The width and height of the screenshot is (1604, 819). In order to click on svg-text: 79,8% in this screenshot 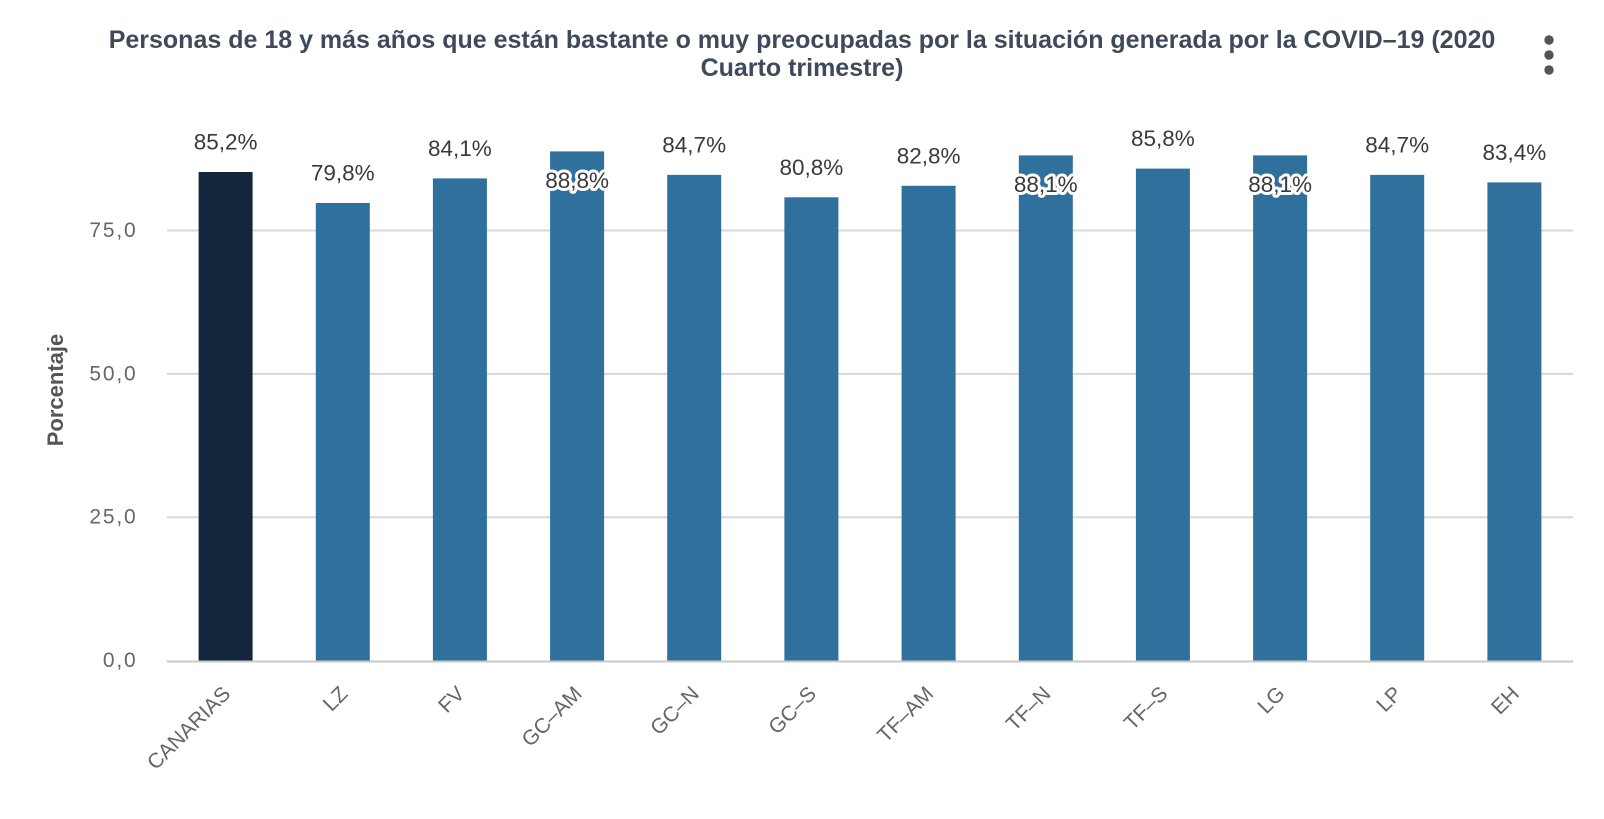, I will do `click(343, 173)`.